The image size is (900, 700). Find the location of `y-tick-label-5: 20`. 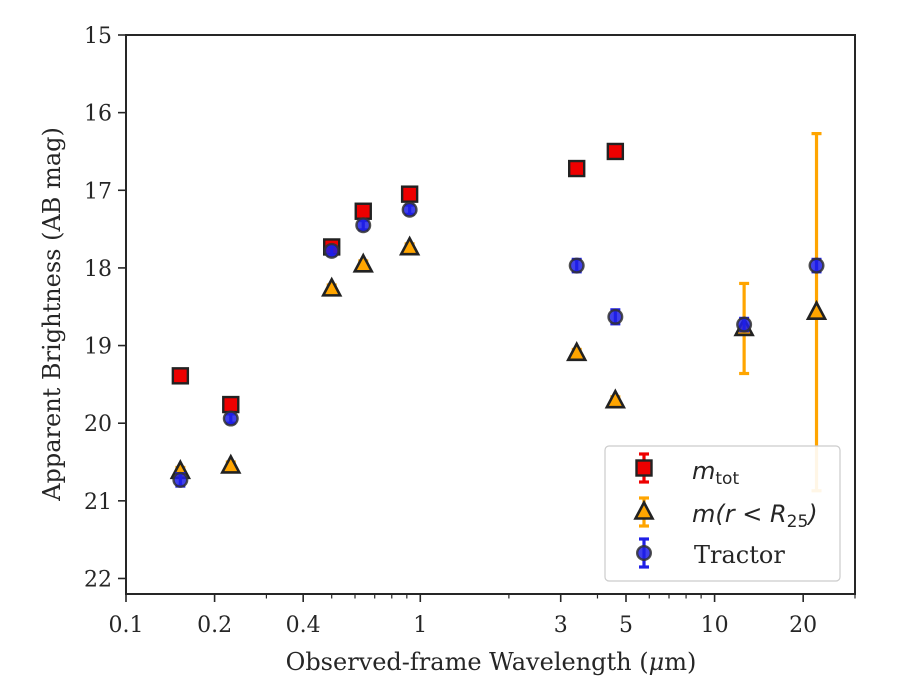

y-tick-label-5: 20 is located at coordinates (98, 424).